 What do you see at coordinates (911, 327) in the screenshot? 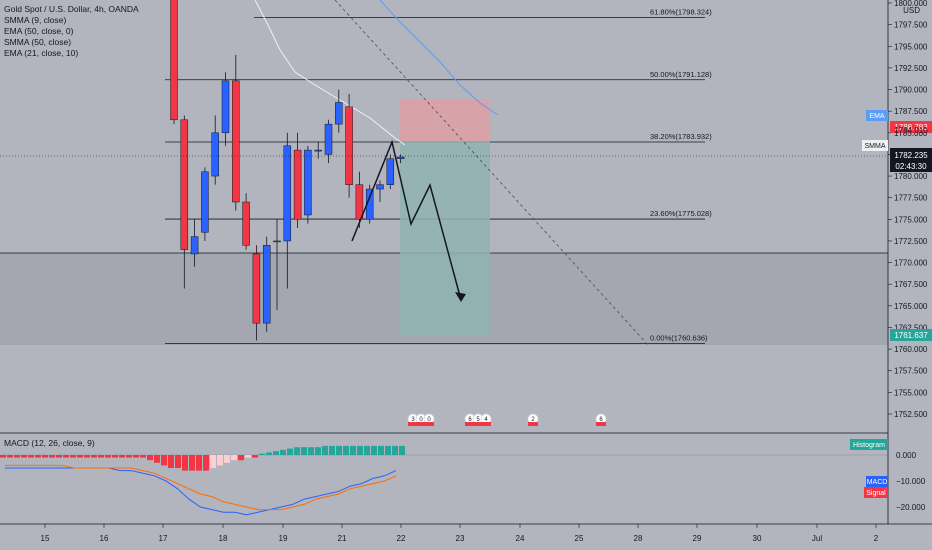
I see `price-tick-label: 1762.500` at bounding box center [911, 327].